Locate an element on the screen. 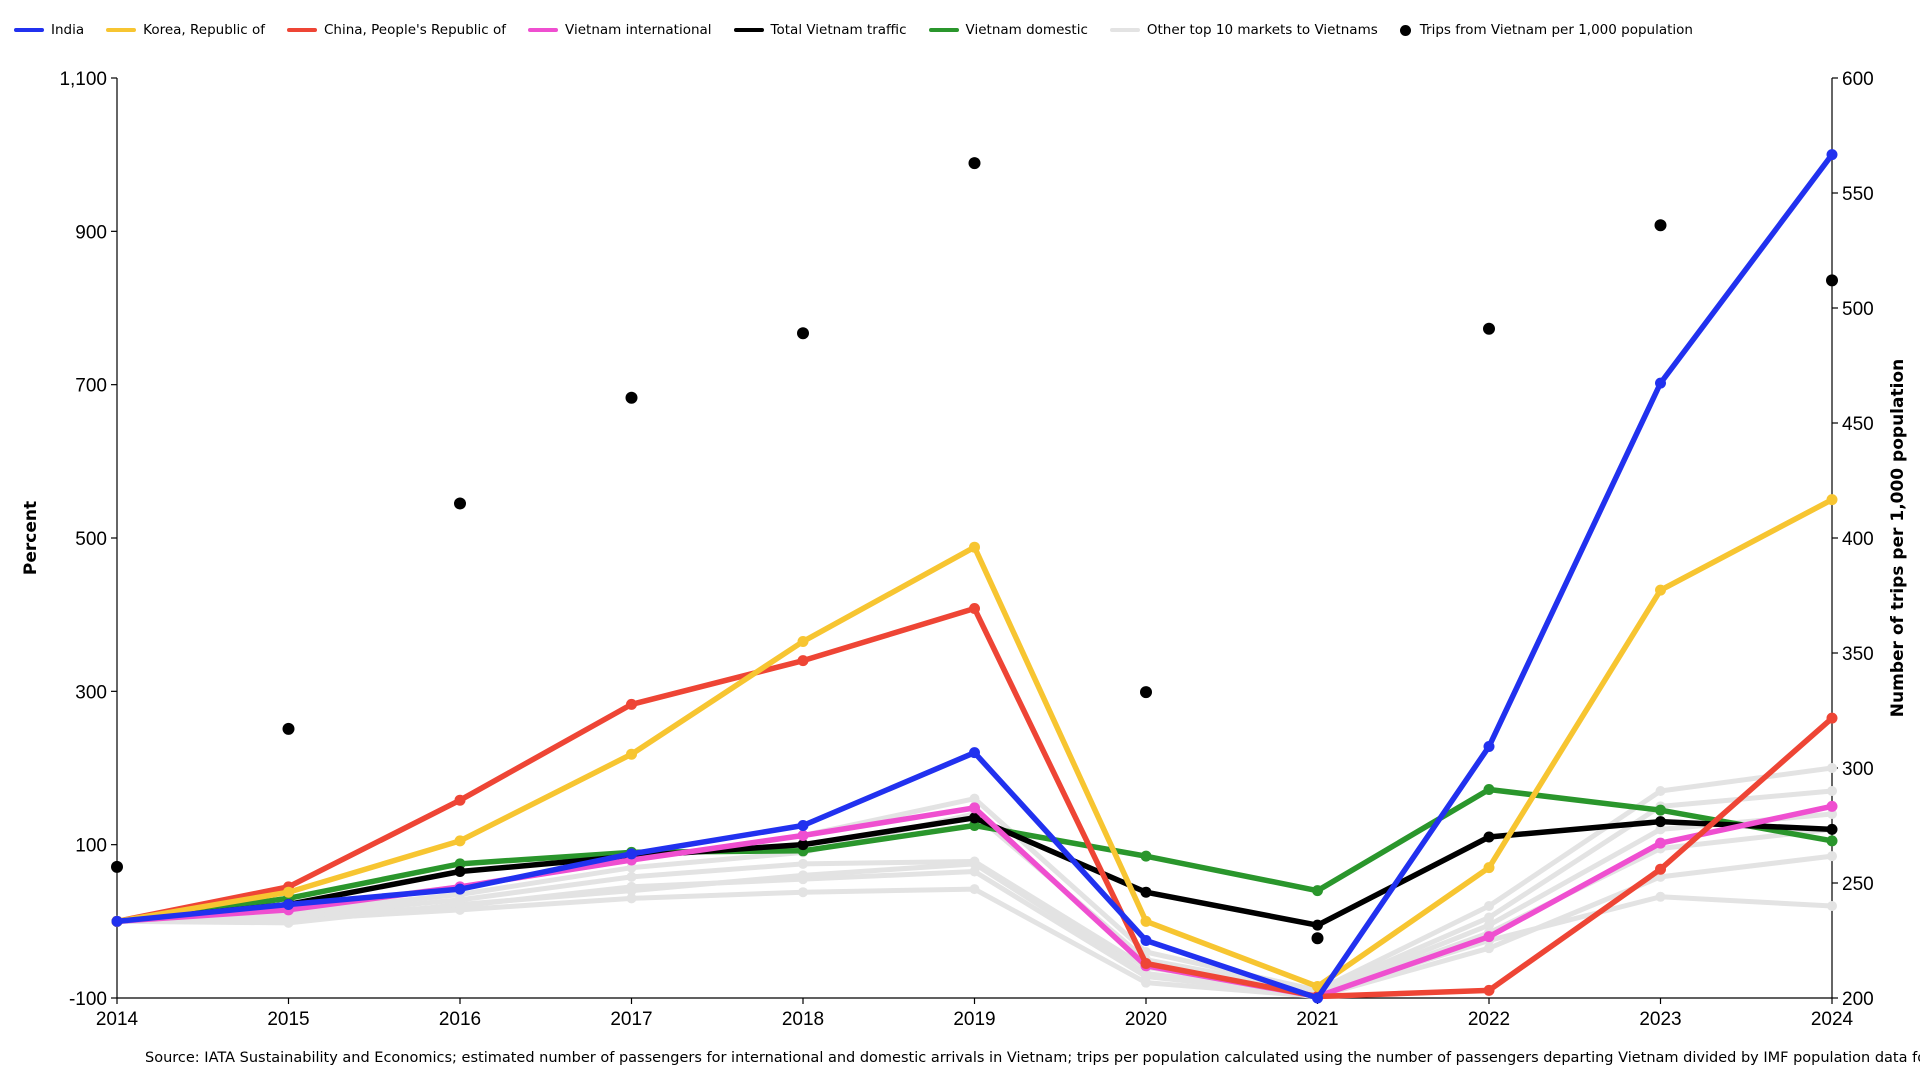  x-tick-label: 2022 is located at coordinates (1489, 1019).